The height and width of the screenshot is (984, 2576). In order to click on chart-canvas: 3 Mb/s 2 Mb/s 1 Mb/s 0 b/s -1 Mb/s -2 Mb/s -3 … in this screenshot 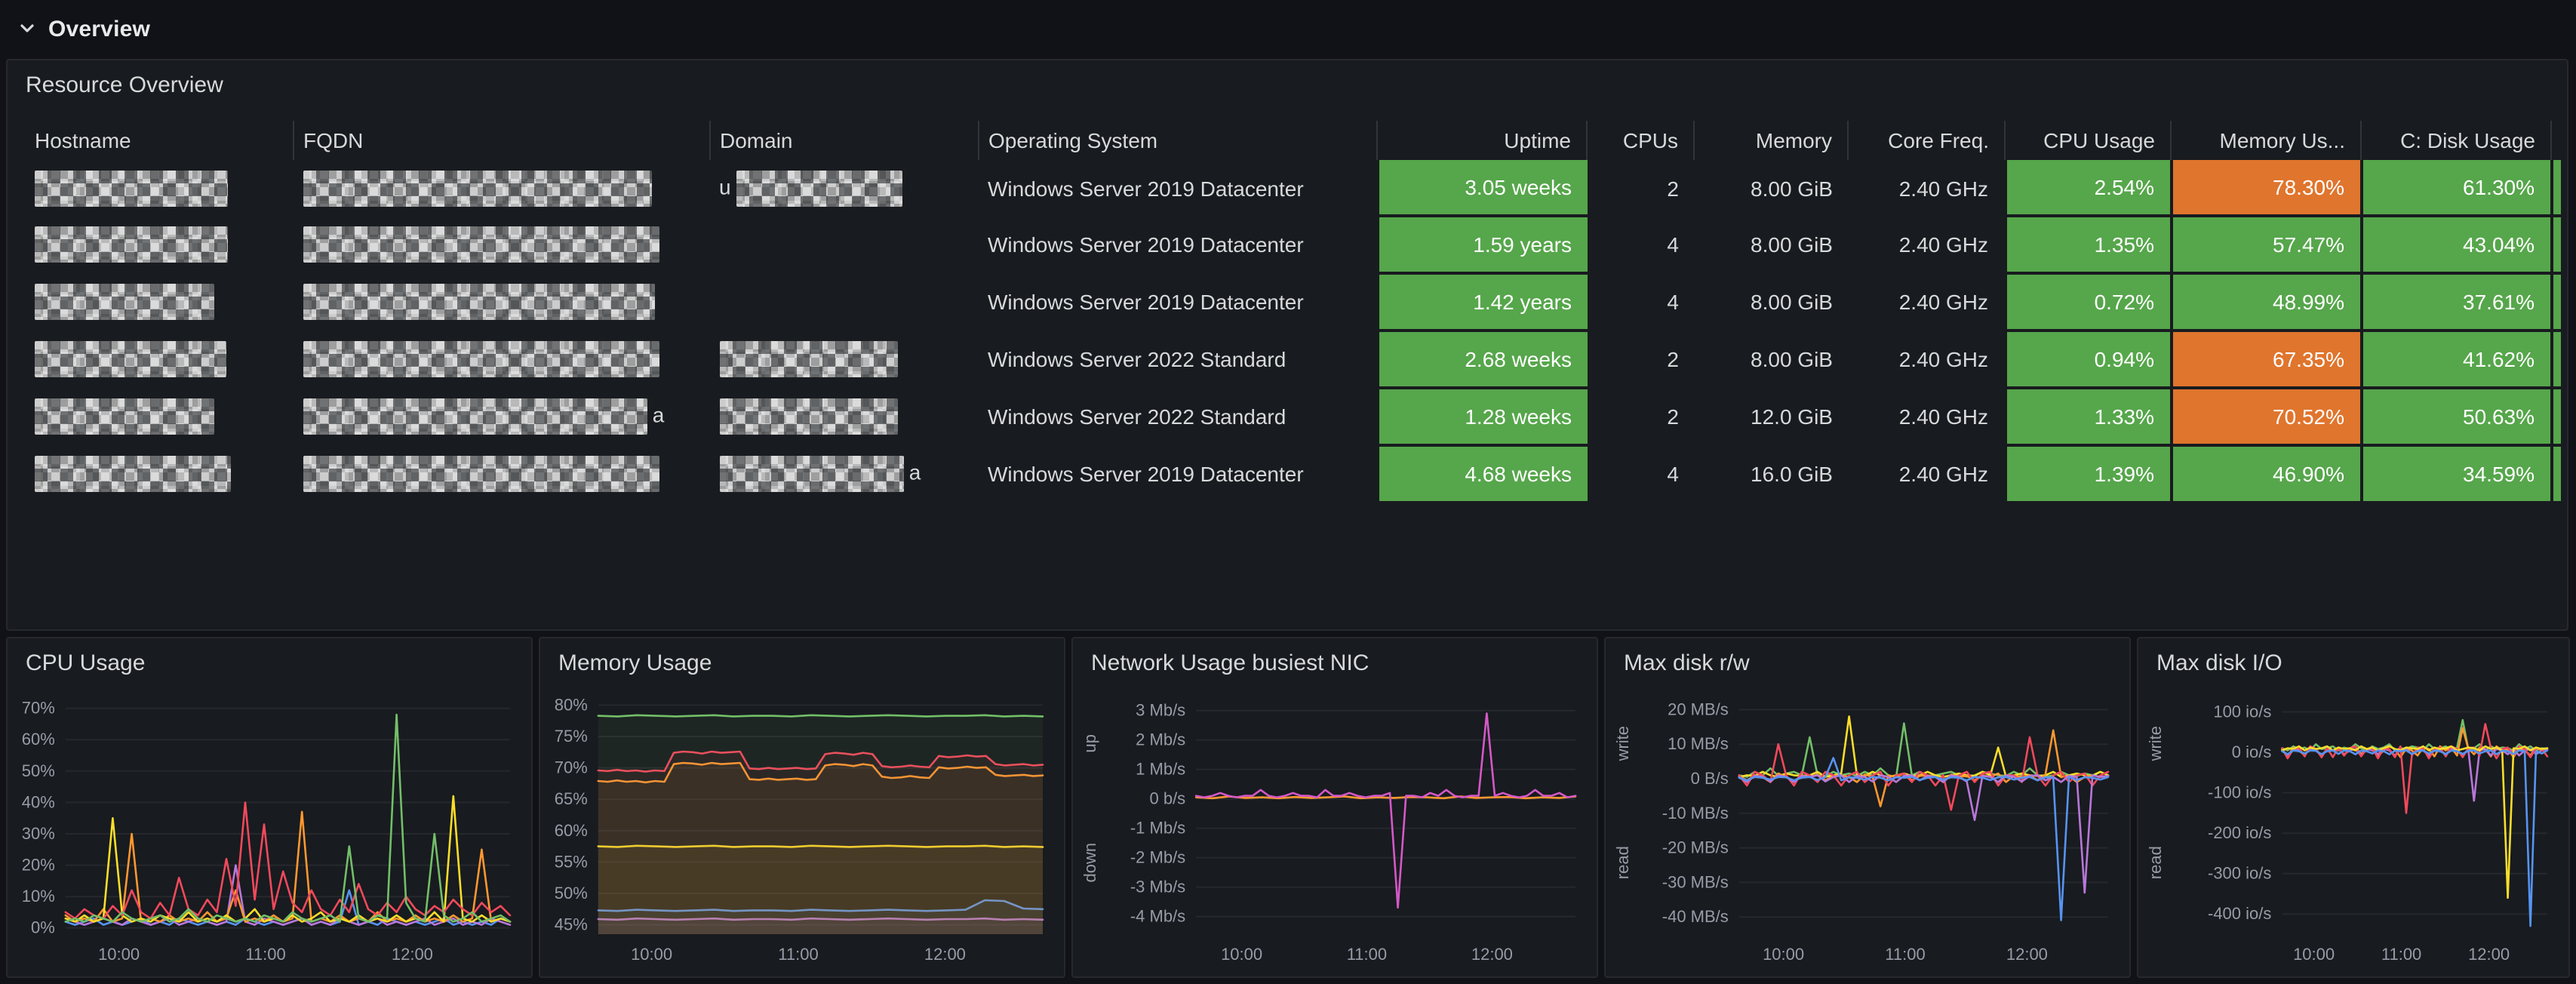, I will do `click(1335, 827)`.